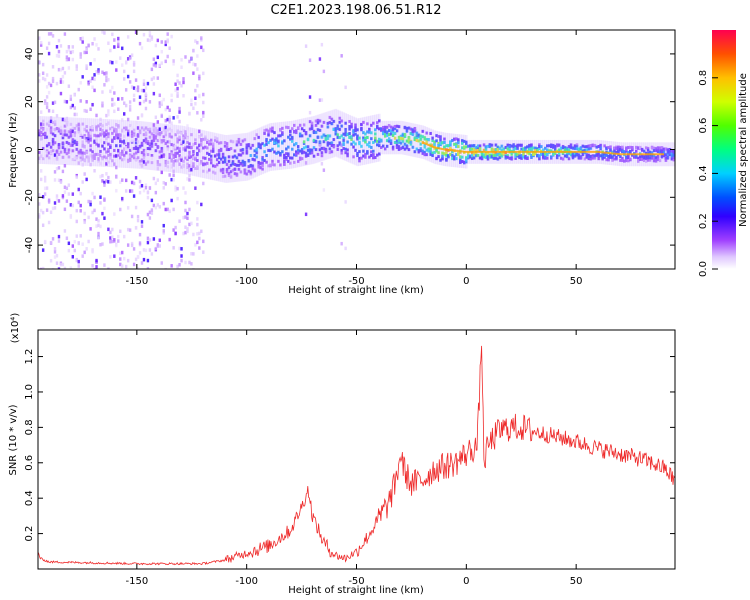 The width and height of the screenshot is (750, 600). I want to click on x-tick-label: -100, so click(246, 581).